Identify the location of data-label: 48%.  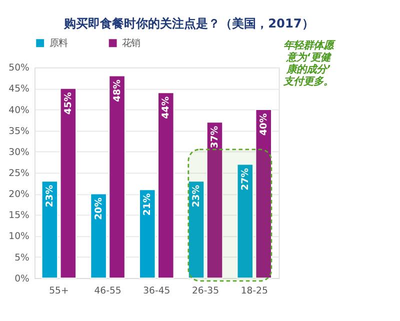
(117, 90).